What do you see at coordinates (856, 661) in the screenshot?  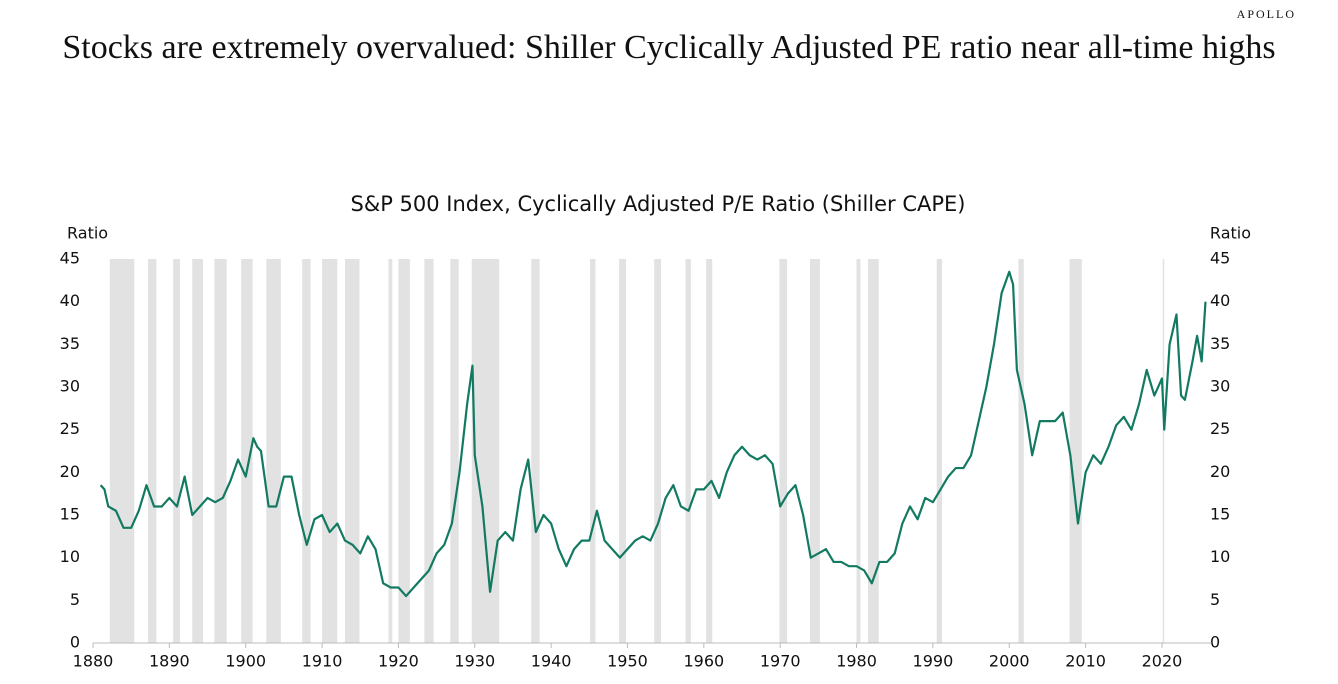 I see `x-tick-label: 1980` at bounding box center [856, 661].